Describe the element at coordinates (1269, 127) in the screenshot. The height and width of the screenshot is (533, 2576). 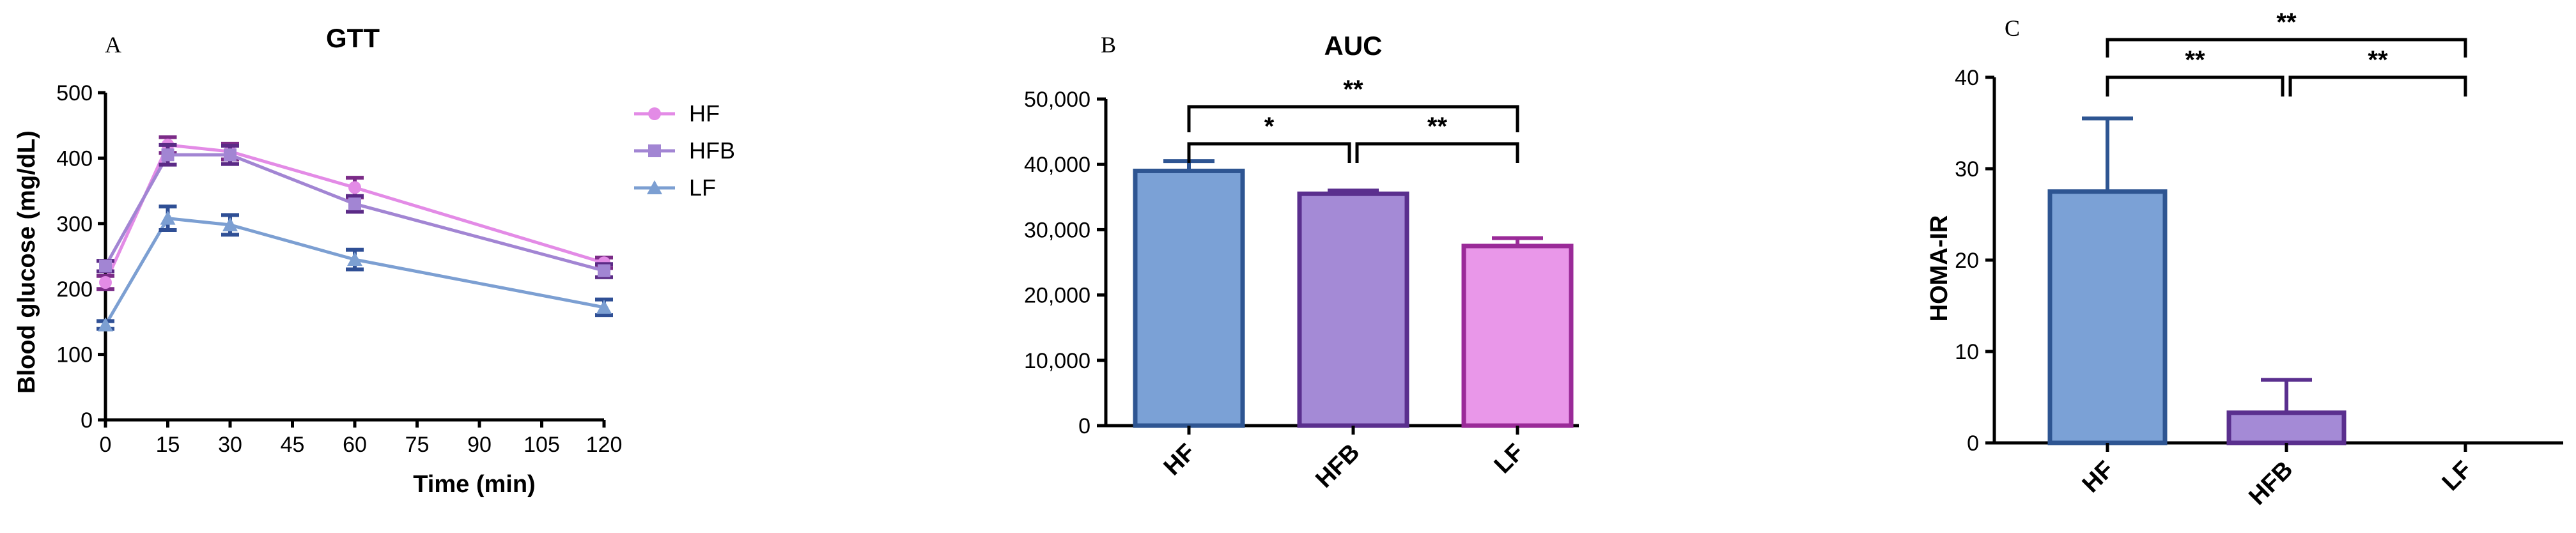
I see `panel-b-significance-1-label: *` at that location.